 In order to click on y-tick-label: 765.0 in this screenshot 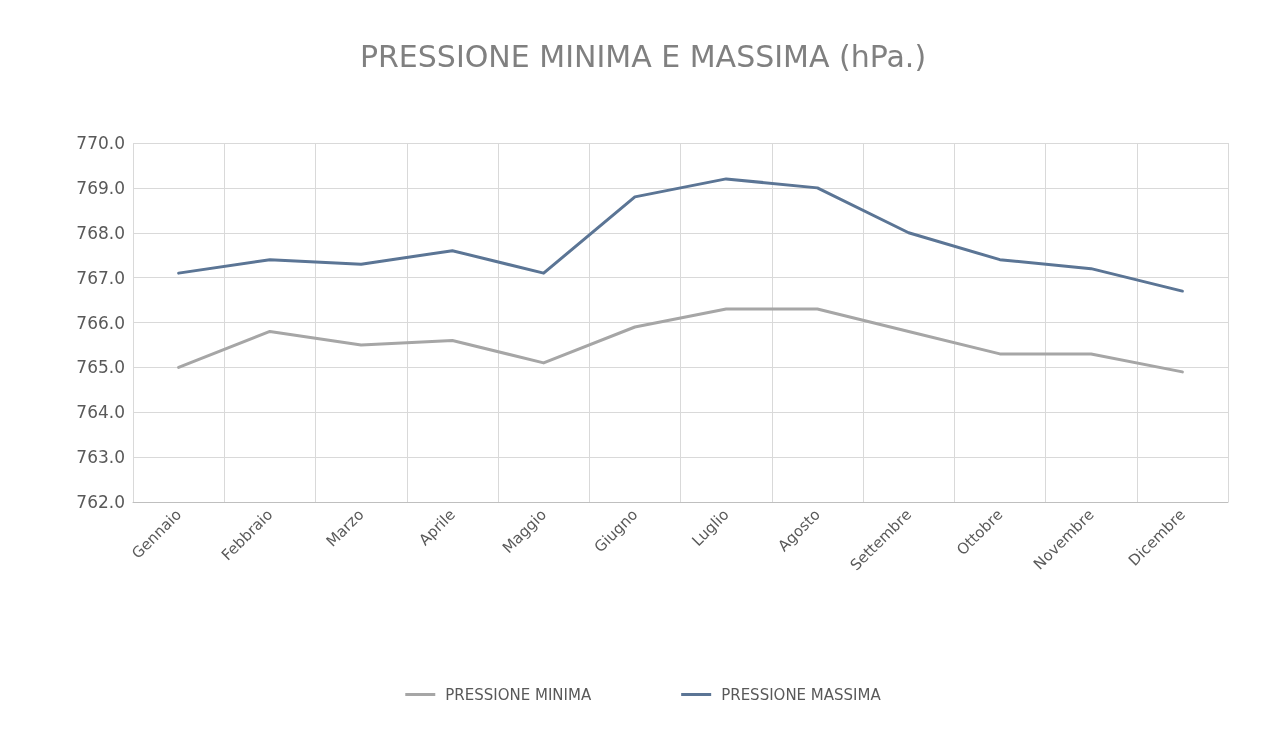, I will do `click(100, 367)`.